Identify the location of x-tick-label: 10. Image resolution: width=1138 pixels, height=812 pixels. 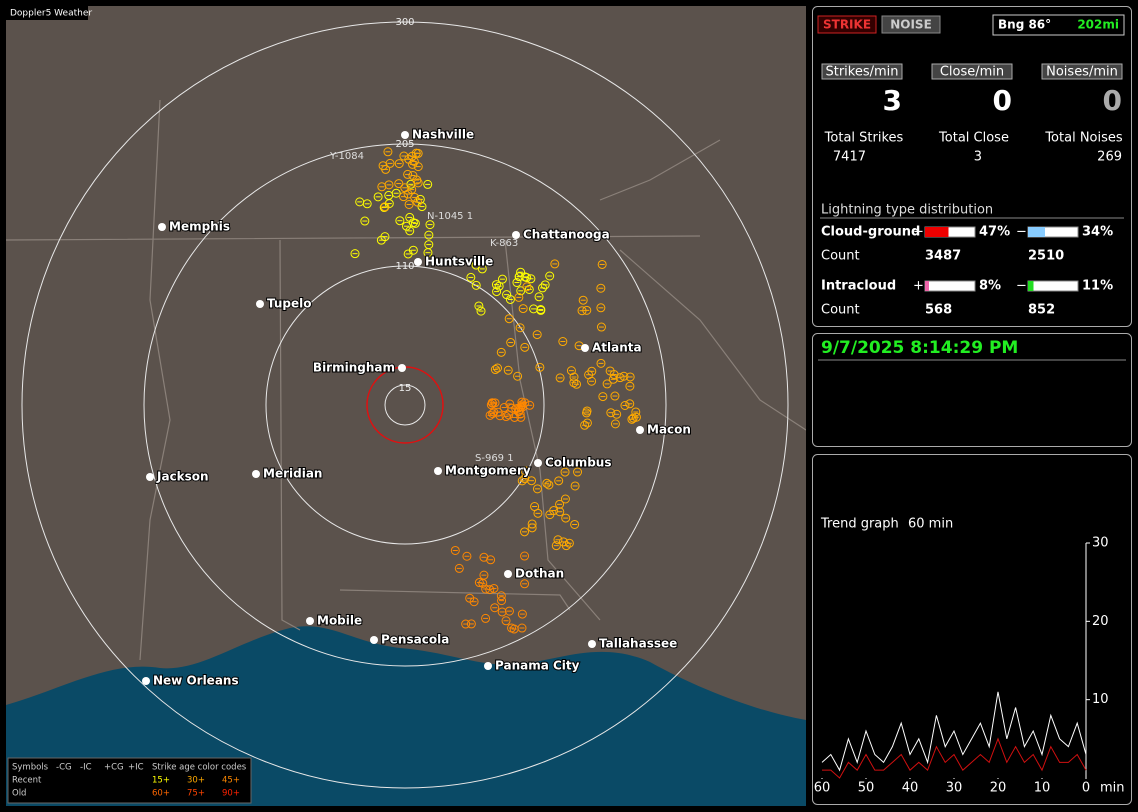
(1042, 788).